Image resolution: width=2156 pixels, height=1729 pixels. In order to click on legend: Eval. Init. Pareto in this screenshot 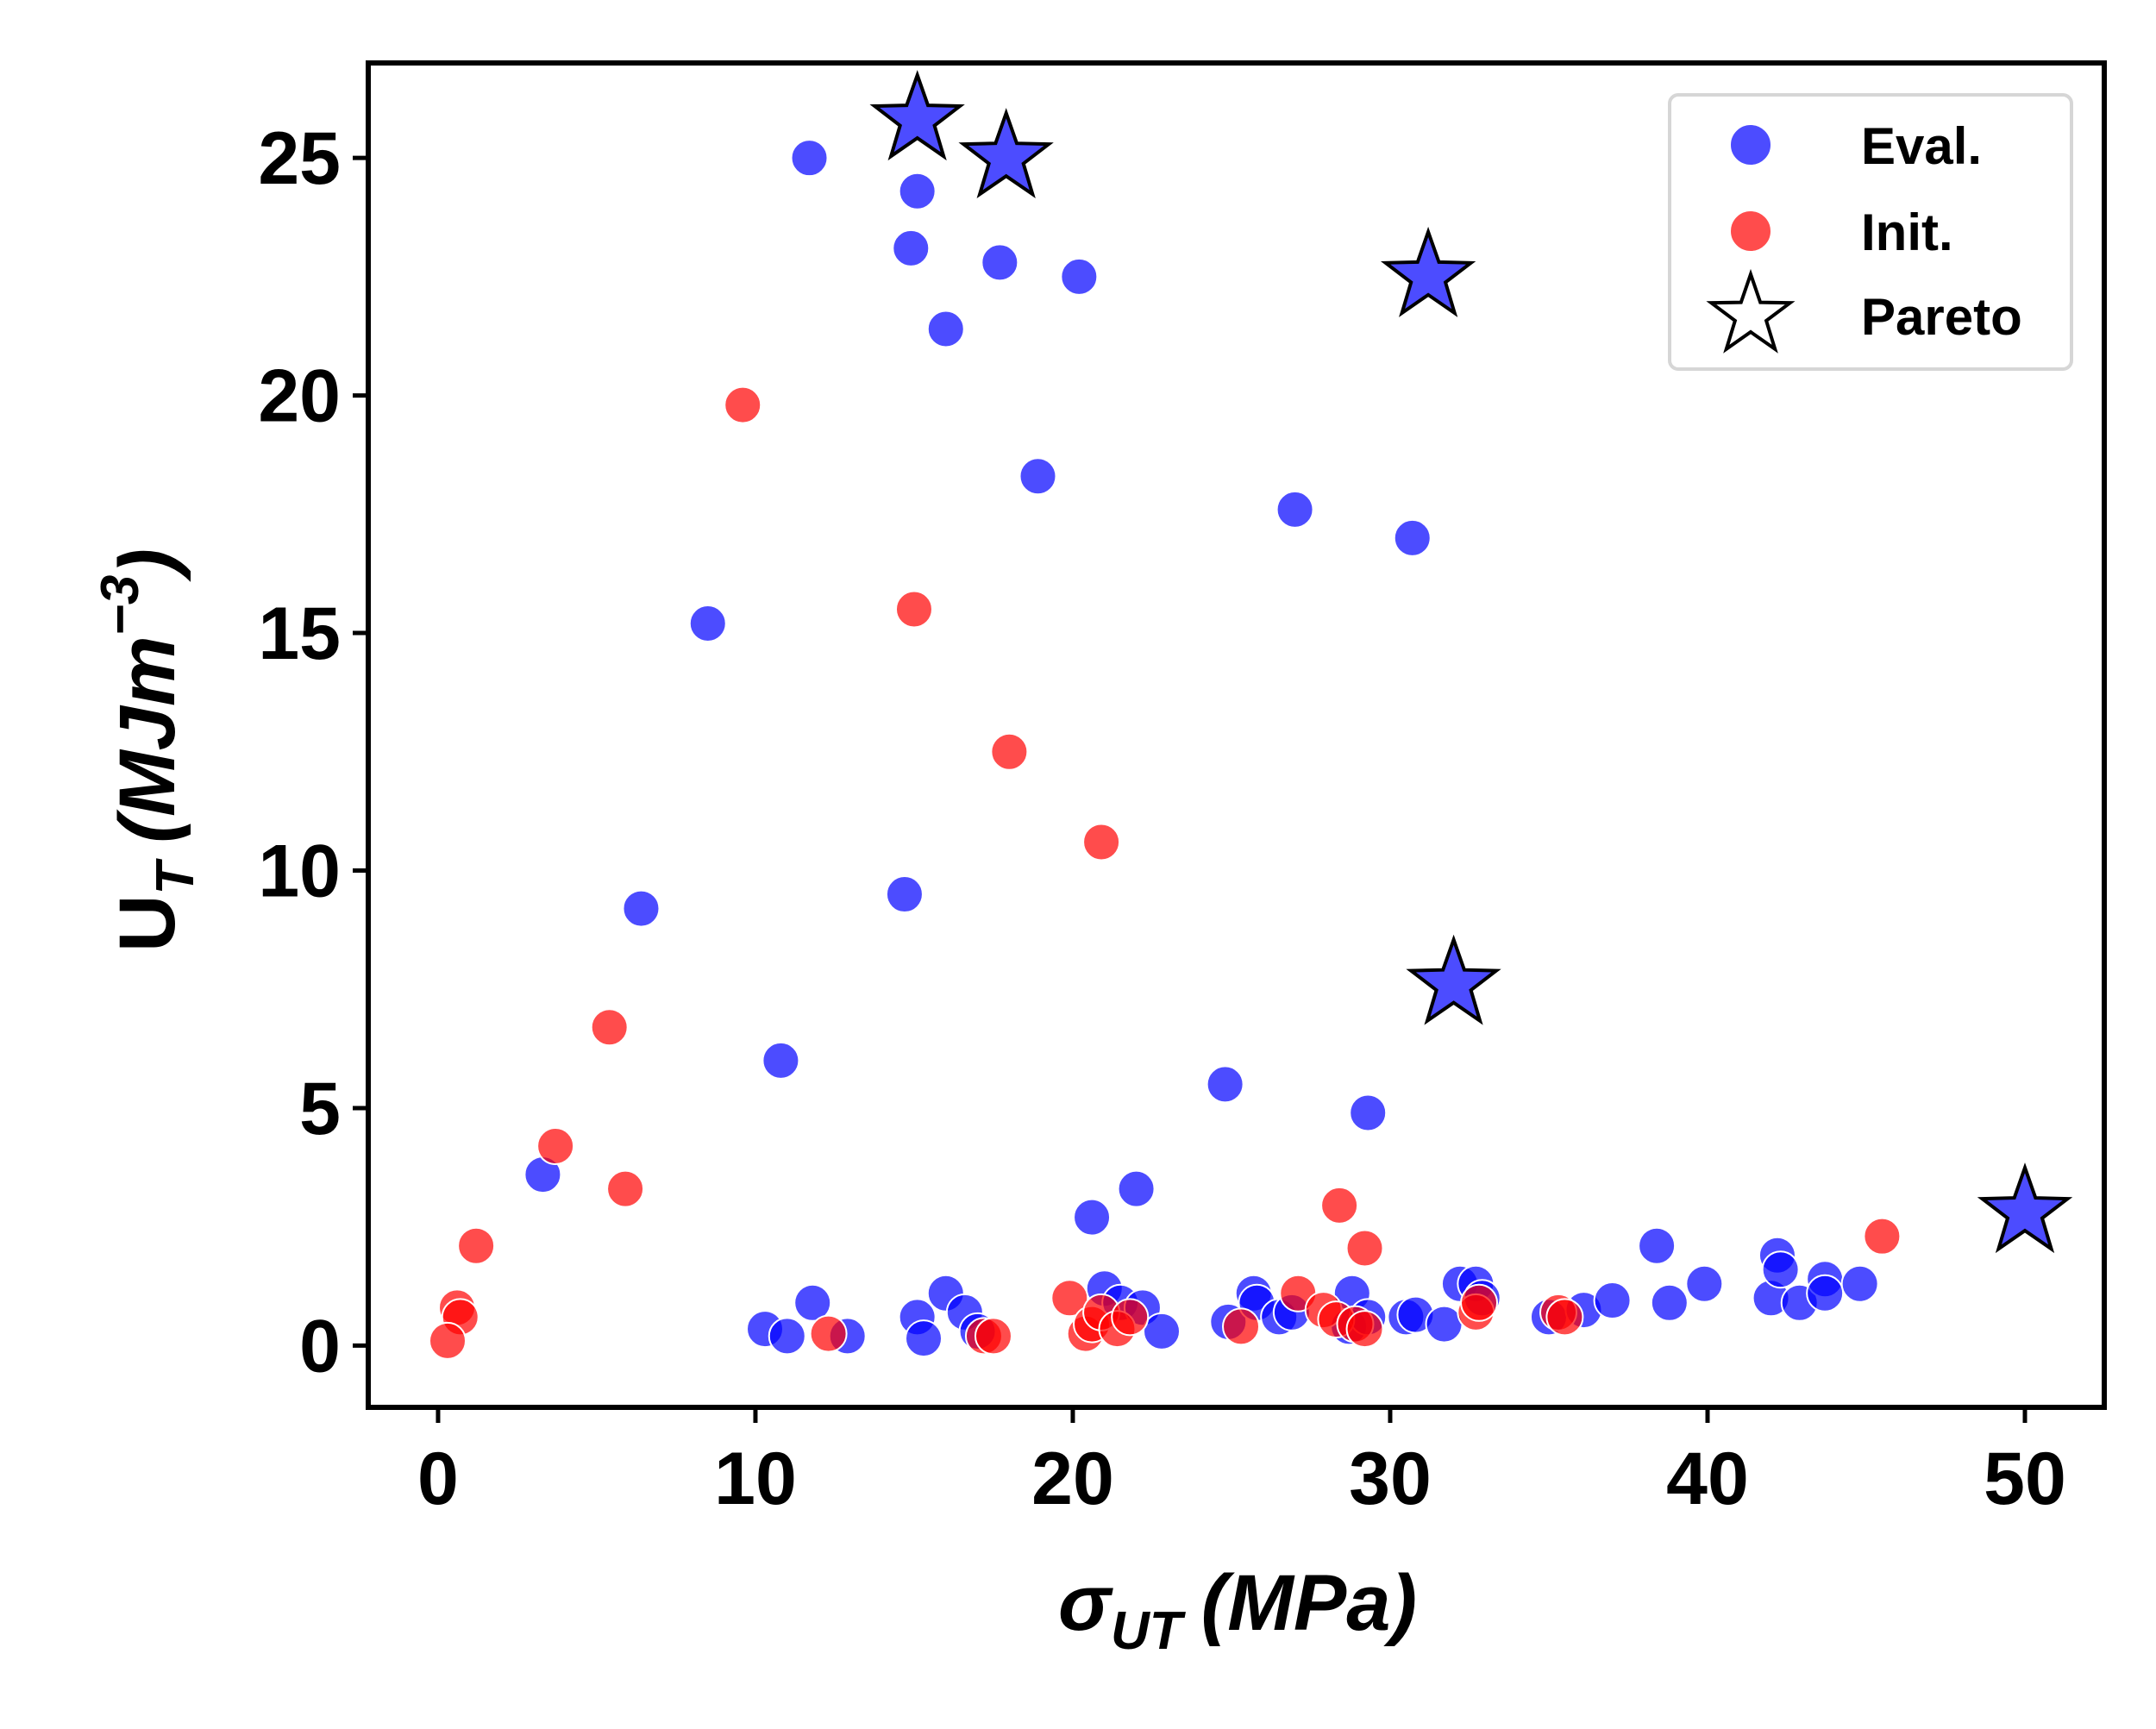, I will do `click(1871, 232)`.